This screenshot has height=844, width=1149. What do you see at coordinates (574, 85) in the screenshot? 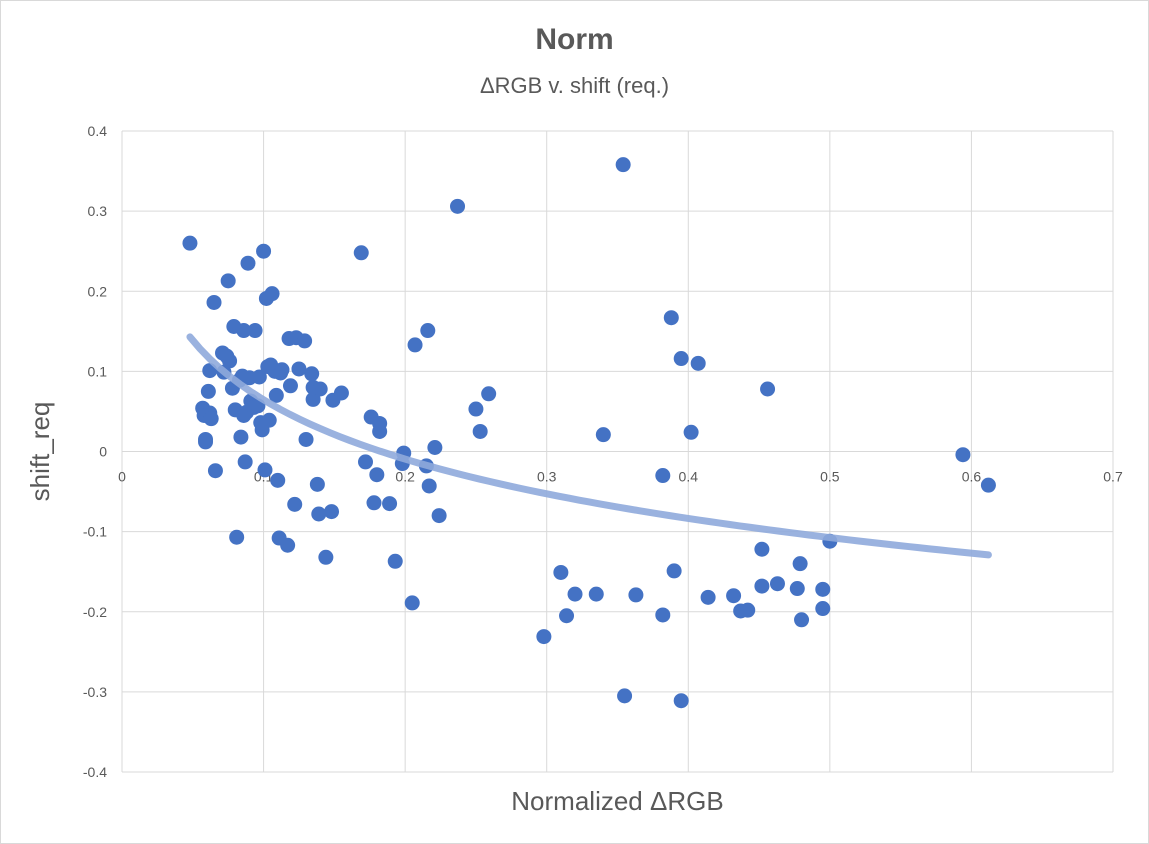
I see `chart-subtitle: ΔRGB v. shift (req.)` at bounding box center [574, 85].